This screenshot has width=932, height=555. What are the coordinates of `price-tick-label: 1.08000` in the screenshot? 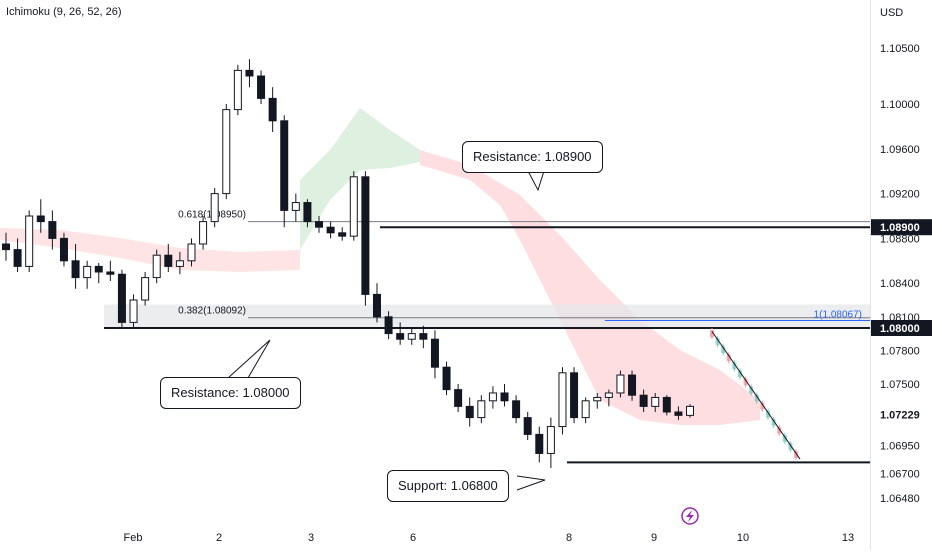 It's located at (900, 329).